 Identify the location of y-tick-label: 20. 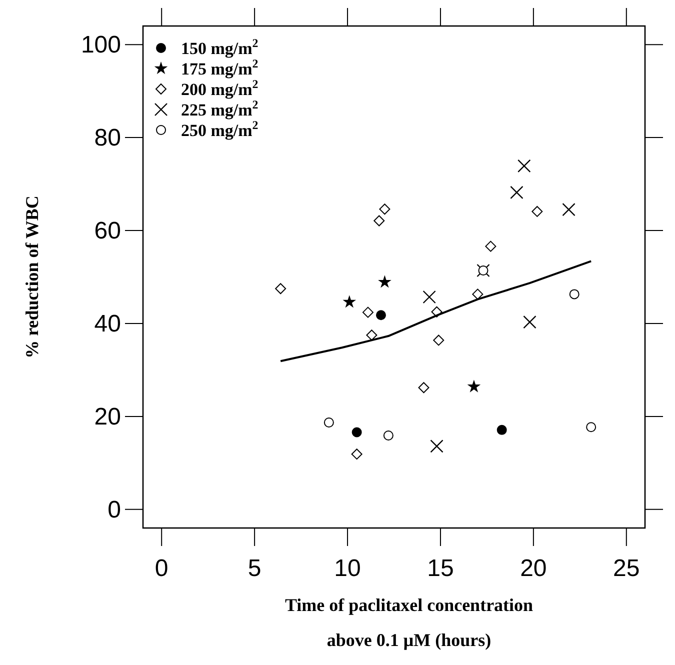
(107, 416).